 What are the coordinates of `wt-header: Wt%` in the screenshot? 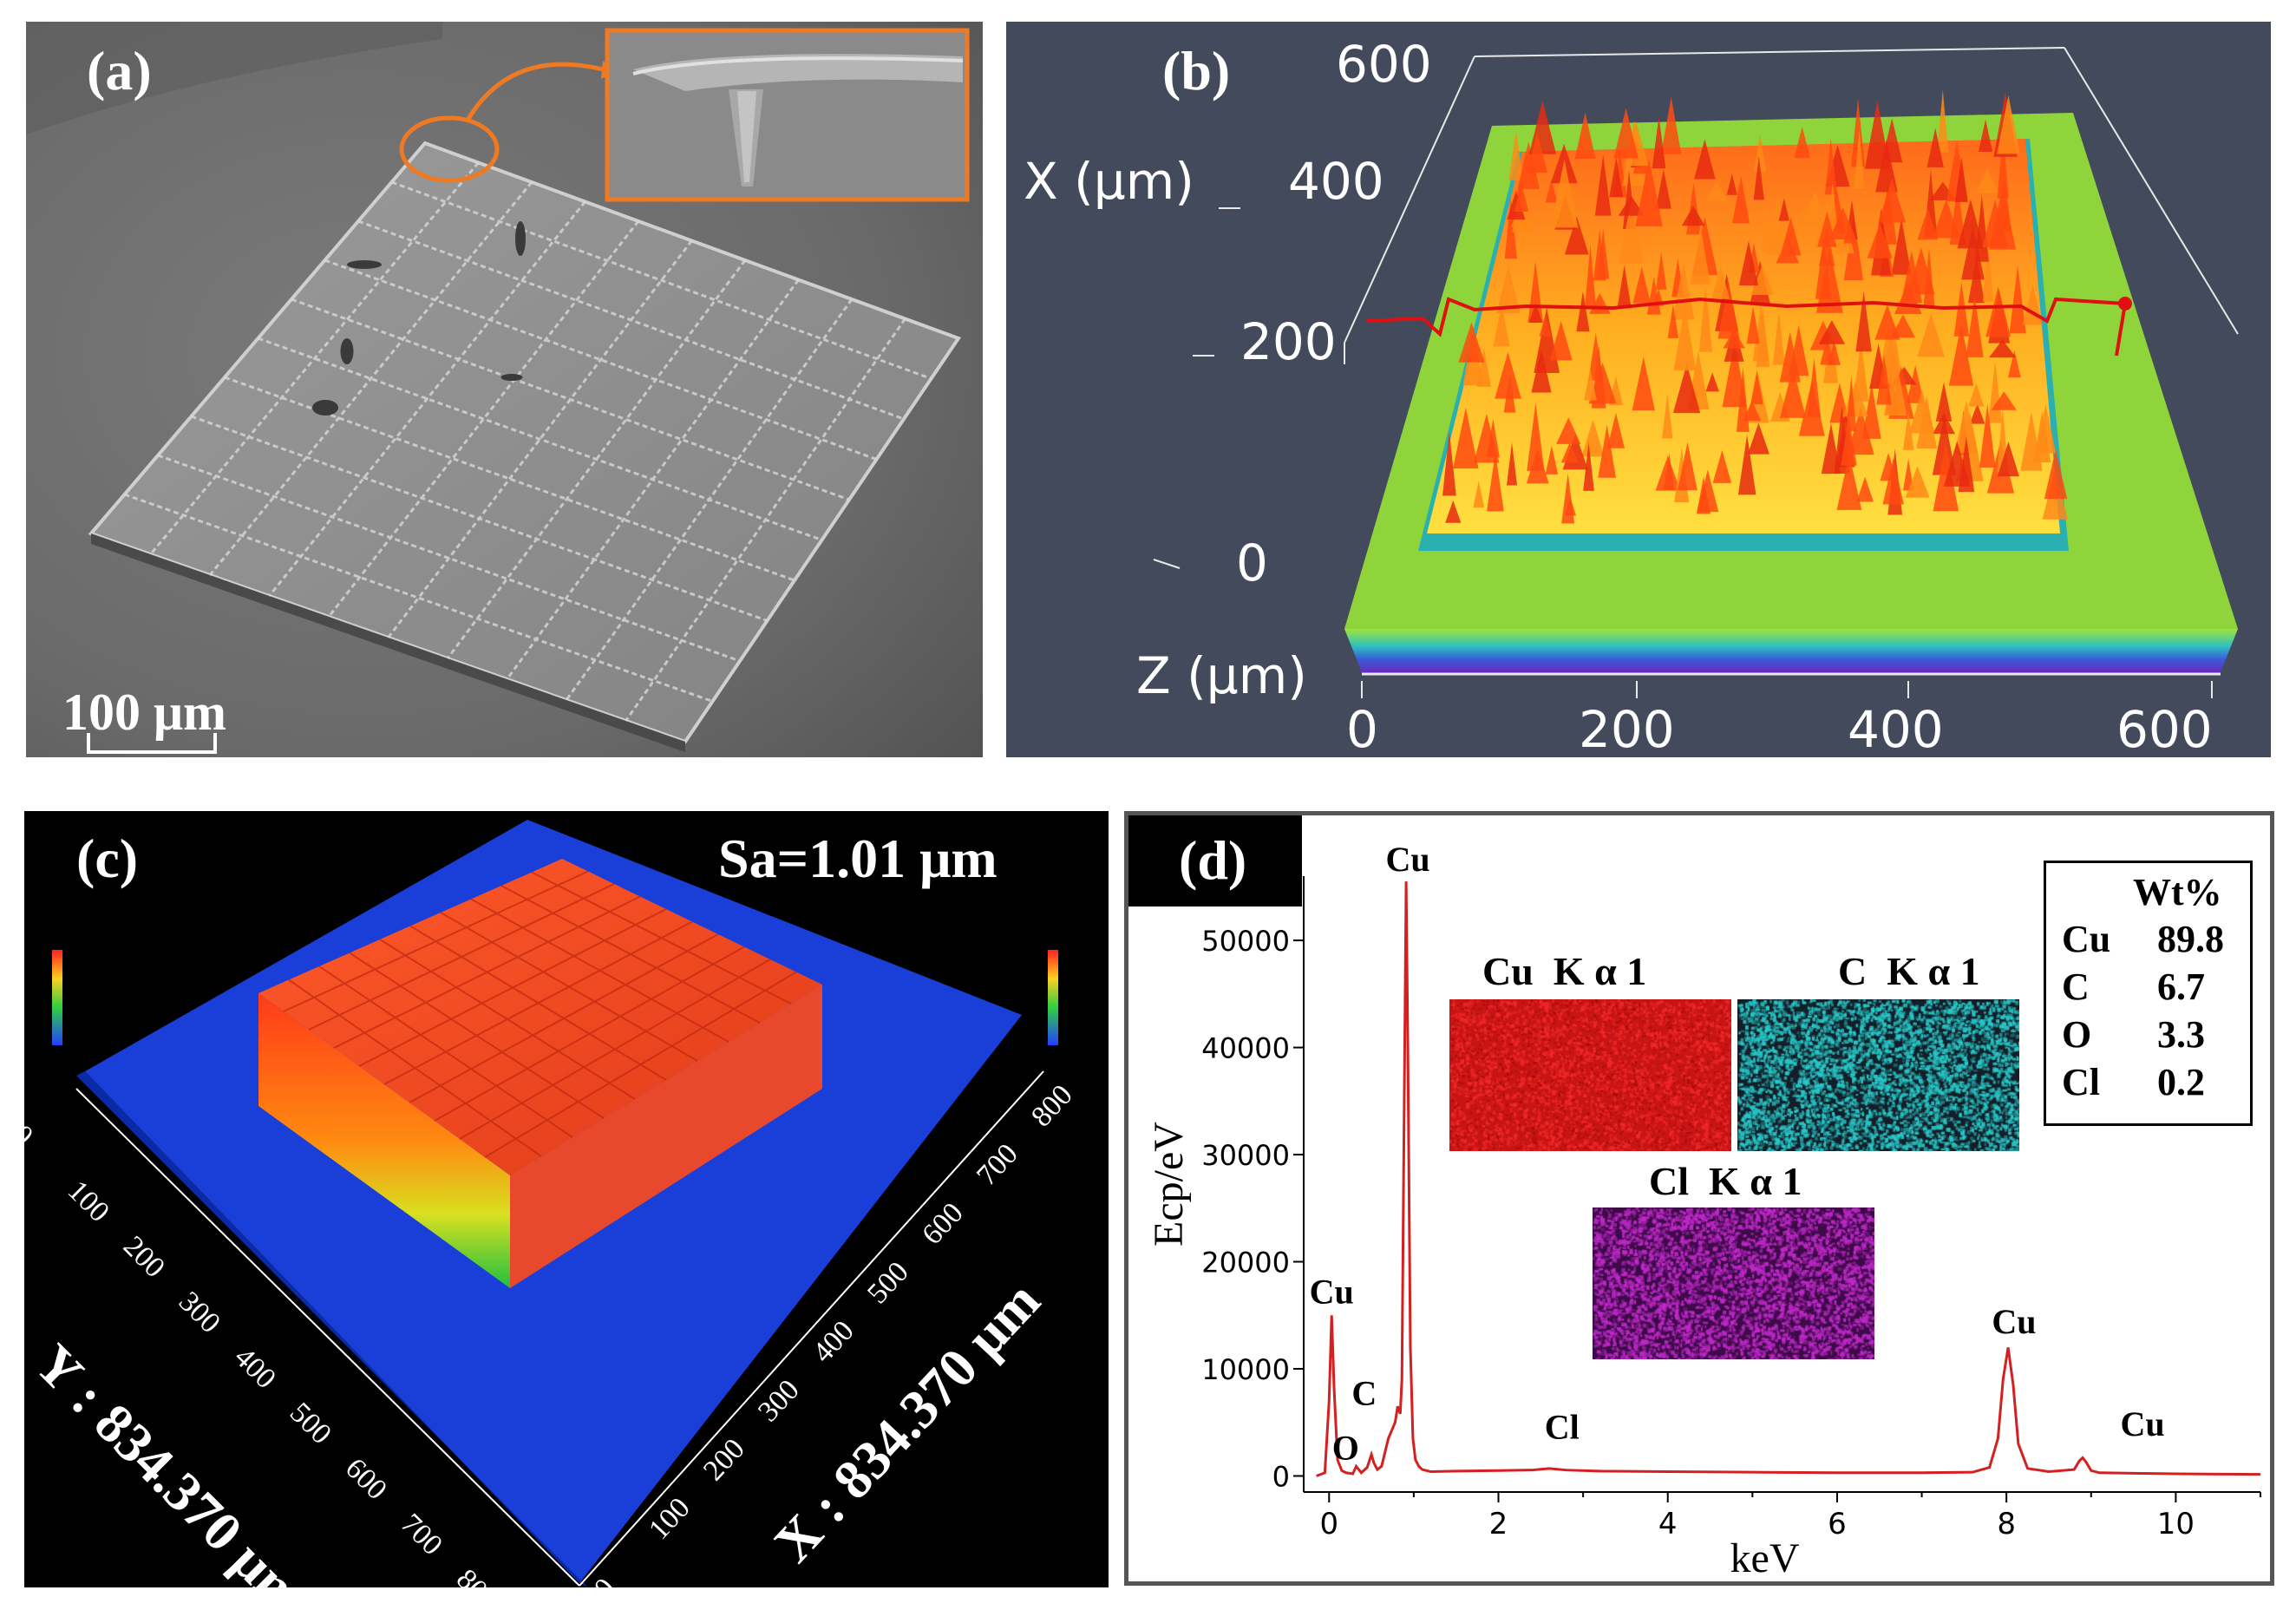 It's located at (2177, 892).